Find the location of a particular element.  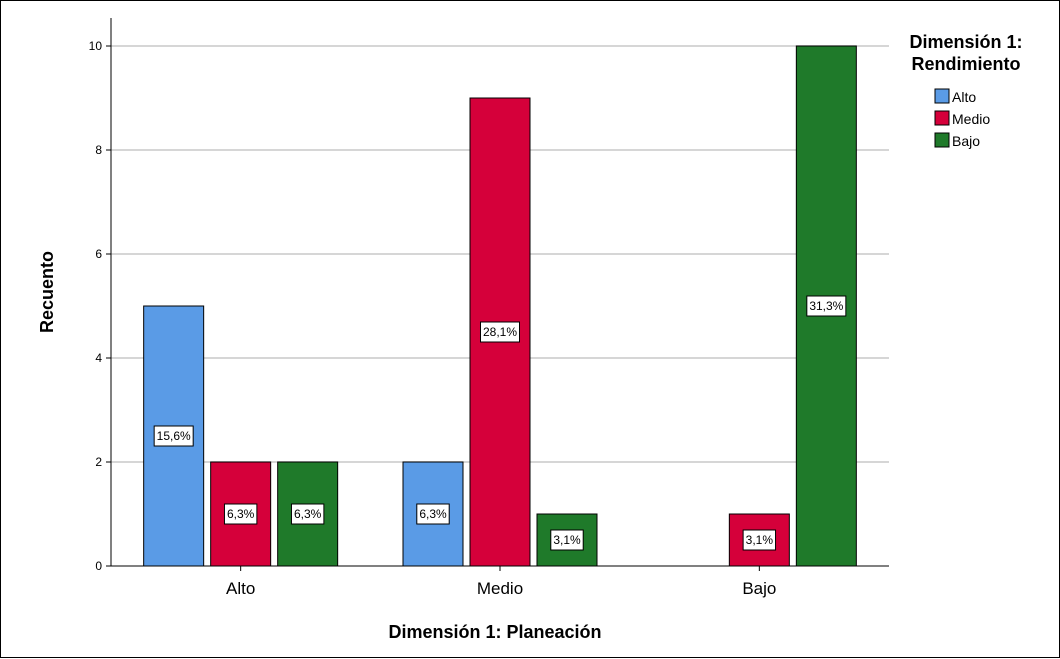

y-tick-label: 10 is located at coordinates (96, 46).